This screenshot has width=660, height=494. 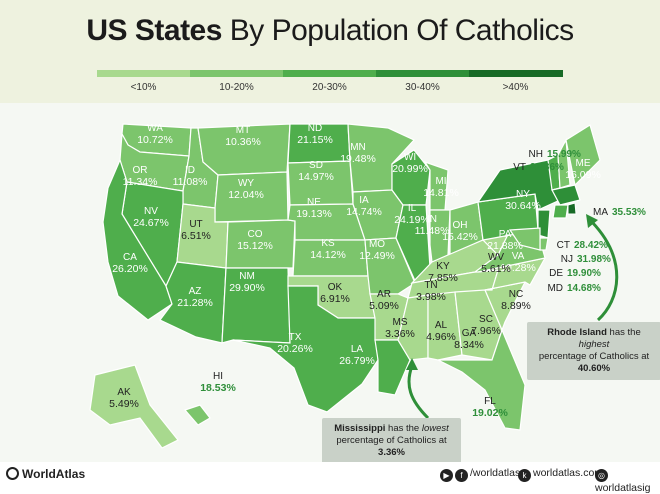 What do you see at coordinates (377, 256) in the screenshot?
I see `state-pct-mo: 12.49%` at bounding box center [377, 256].